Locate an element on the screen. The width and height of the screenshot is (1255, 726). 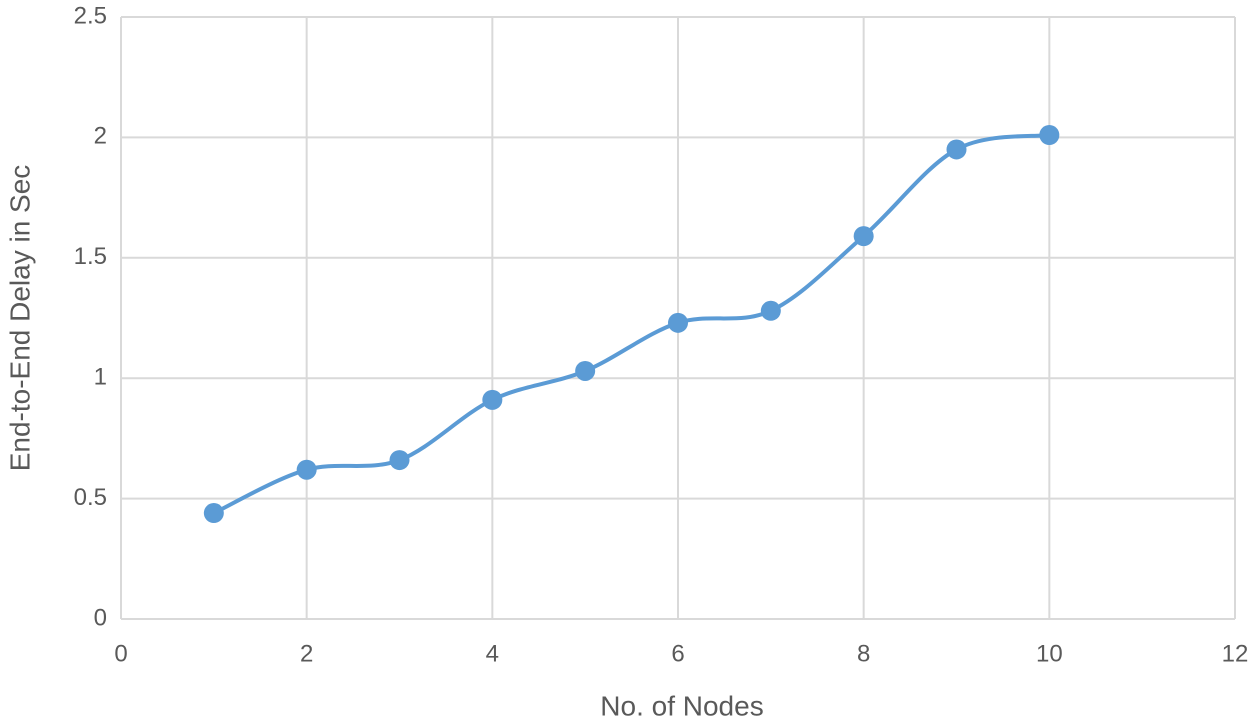
y-axis-title: End-to-End Delay in Sec is located at coordinates (19, 318).